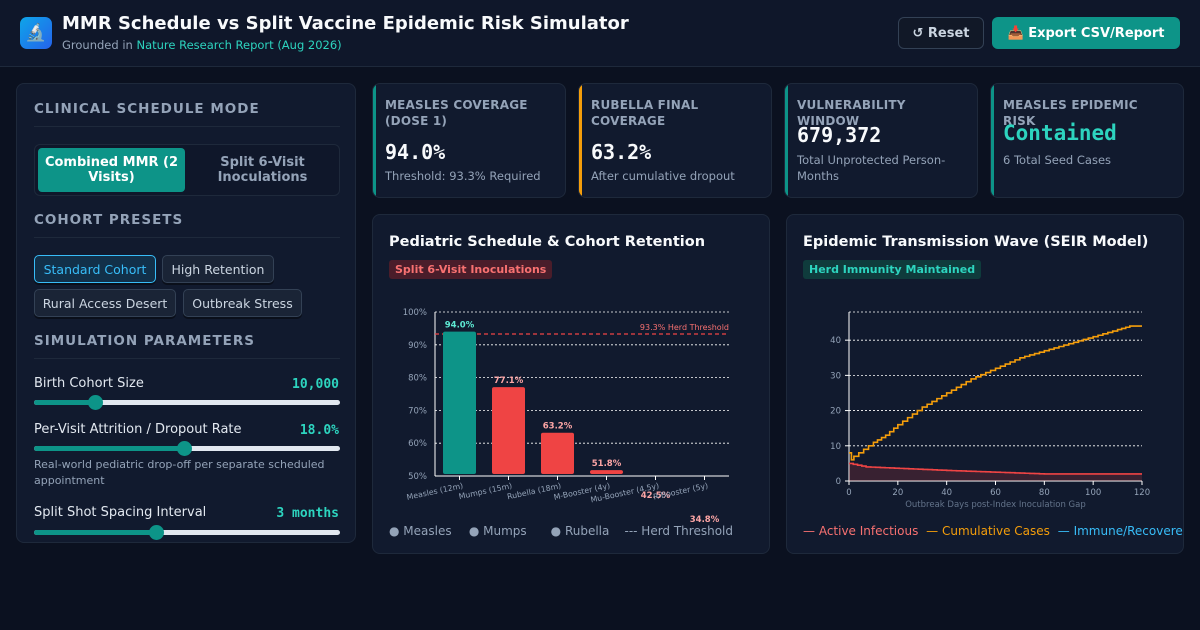  Describe the element at coordinates (120, 512) in the screenshot. I see `spacing-interval-label: Split Shot Spacing Interval` at that location.